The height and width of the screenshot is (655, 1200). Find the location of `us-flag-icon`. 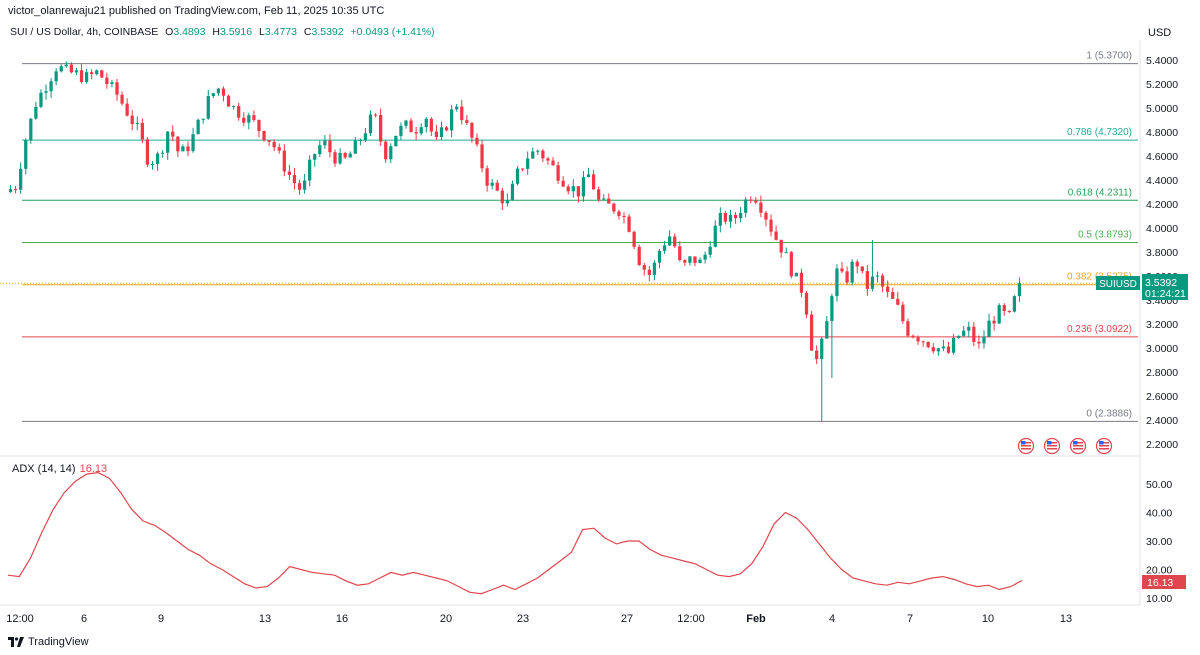

us-flag-icon is located at coordinates (1104, 446).